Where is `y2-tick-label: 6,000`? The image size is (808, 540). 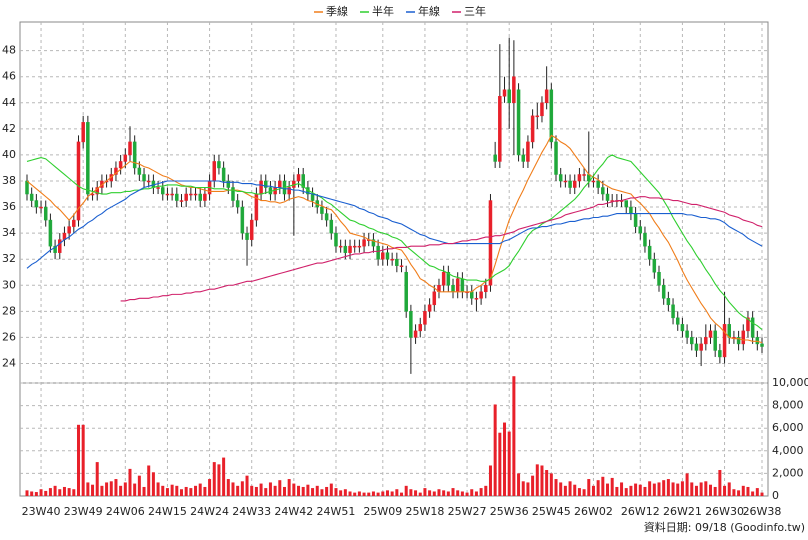 y2-tick-label: 6,000 is located at coordinates (788, 427).